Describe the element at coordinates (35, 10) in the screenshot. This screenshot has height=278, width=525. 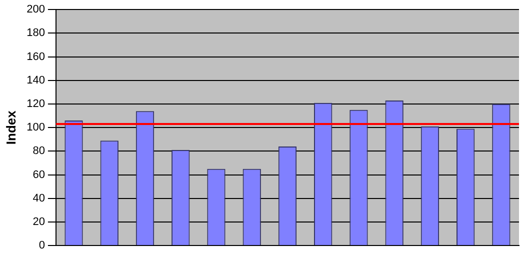
I see `y-tick-label: 200` at that location.